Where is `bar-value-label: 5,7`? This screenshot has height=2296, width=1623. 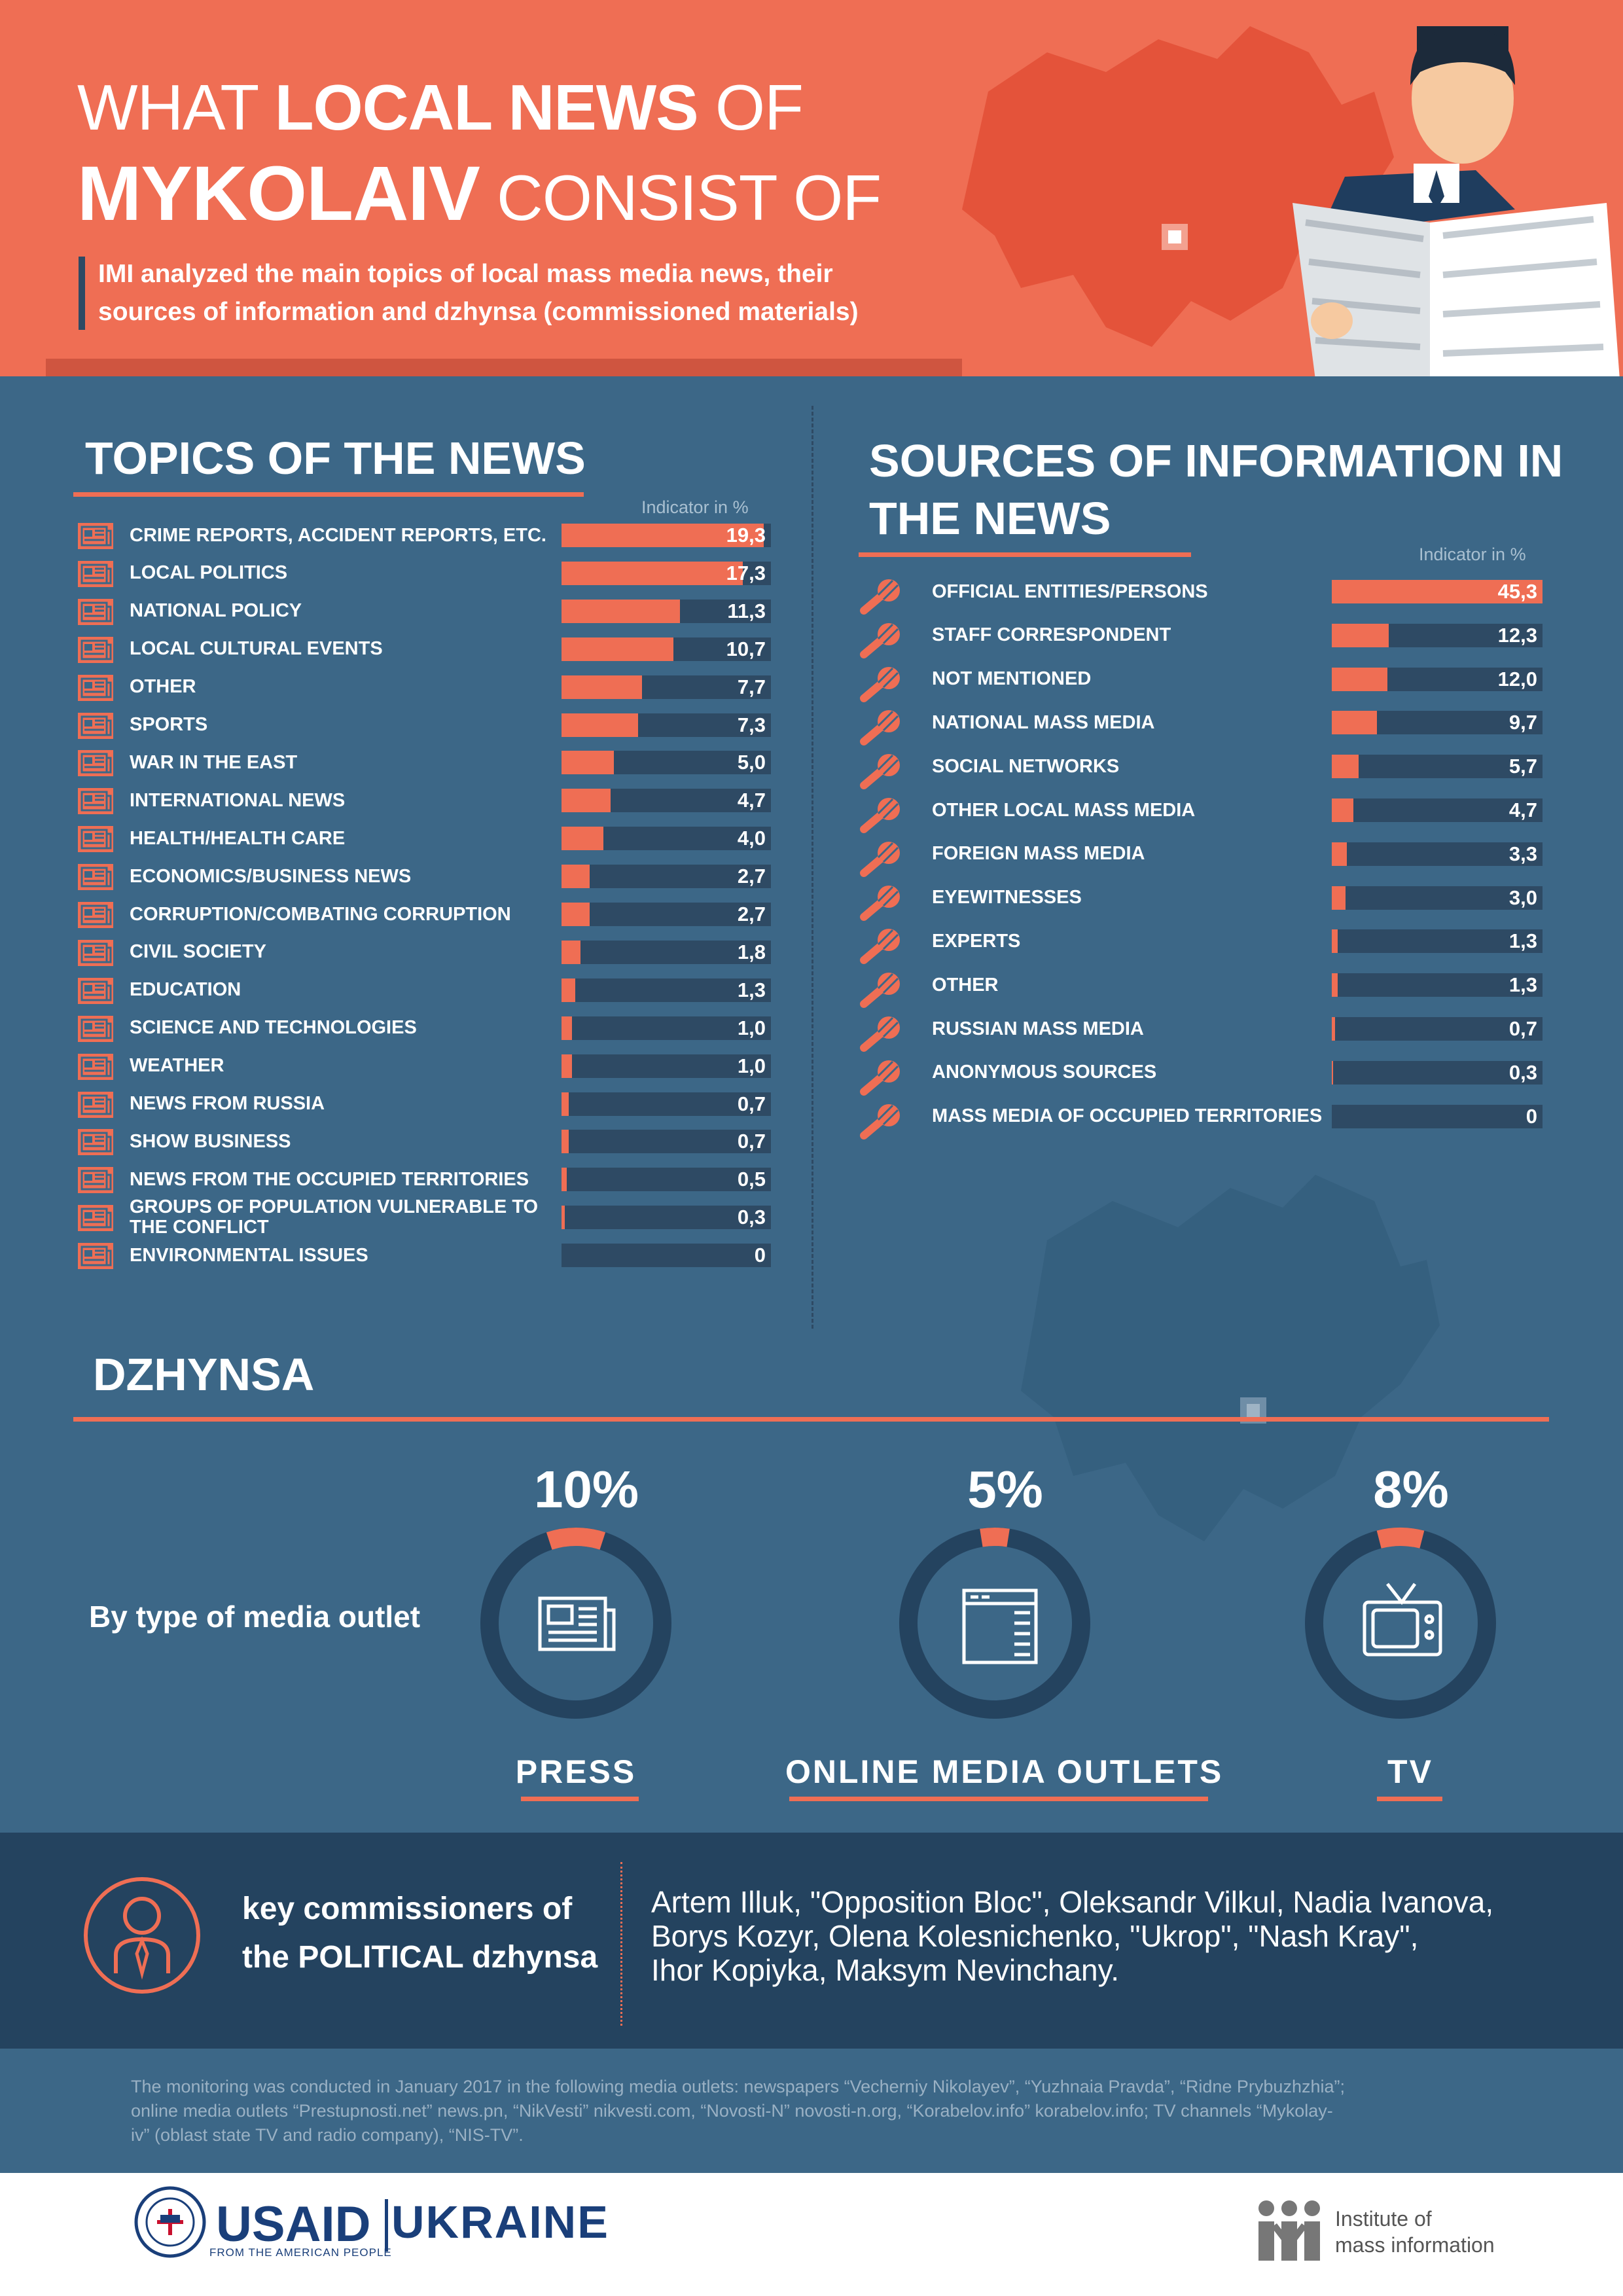 bar-value-label: 5,7 is located at coordinates (1522, 766).